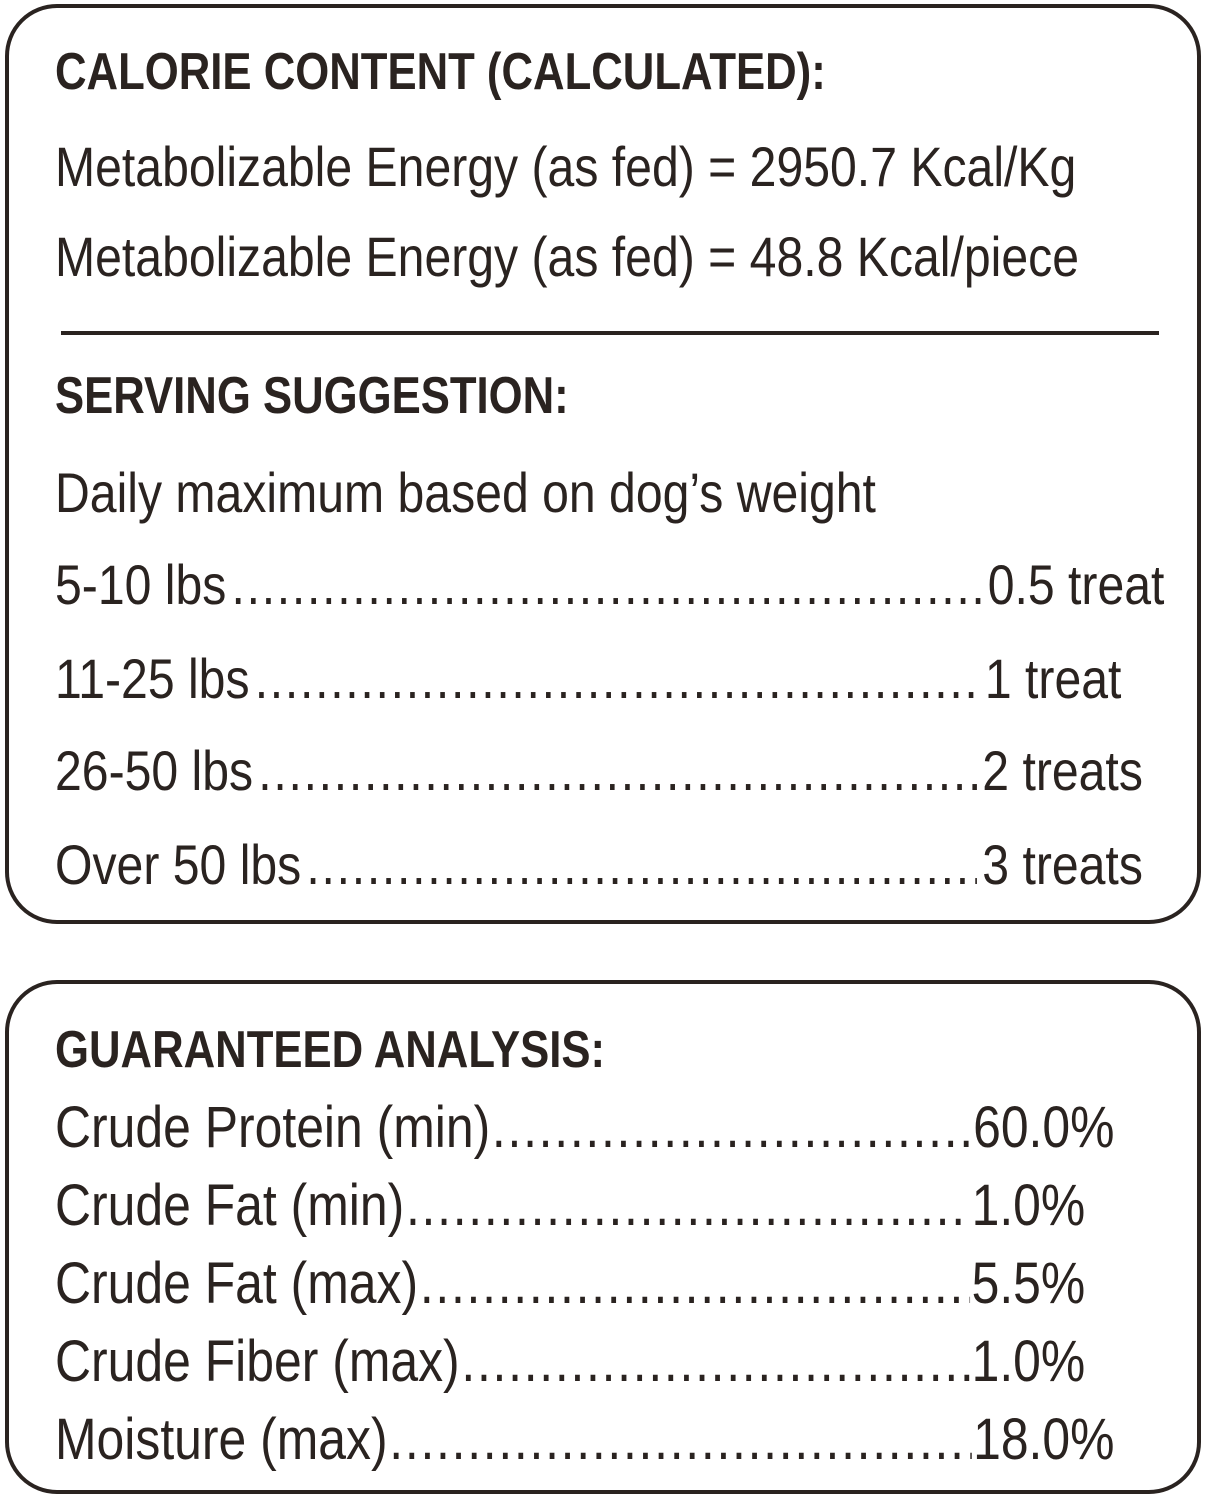 The width and height of the screenshot is (1210, 1500). I want to click on serving-row: Over 50 lbs 3 treats, so click(599, 864).